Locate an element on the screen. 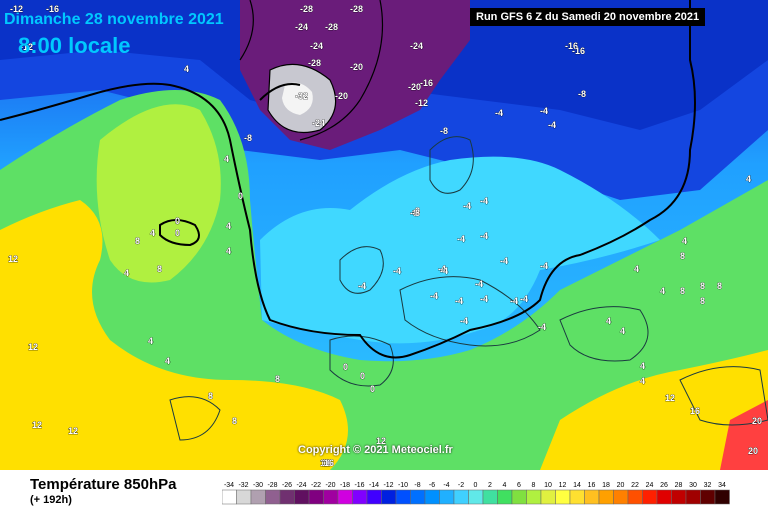 The width and height of the screenshot is (768, 512). scale-tick-label: 34 is located at coordinates (722, 485).